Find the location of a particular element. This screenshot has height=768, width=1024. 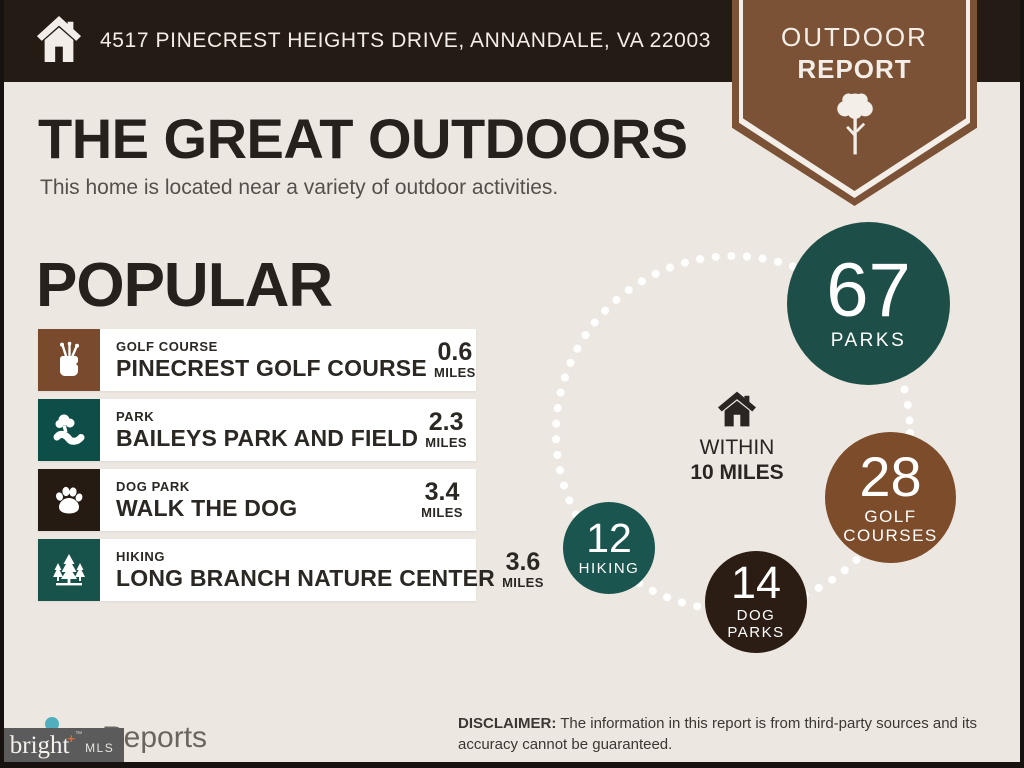

within-label: WITHIN is located at coordinates (737, 447).